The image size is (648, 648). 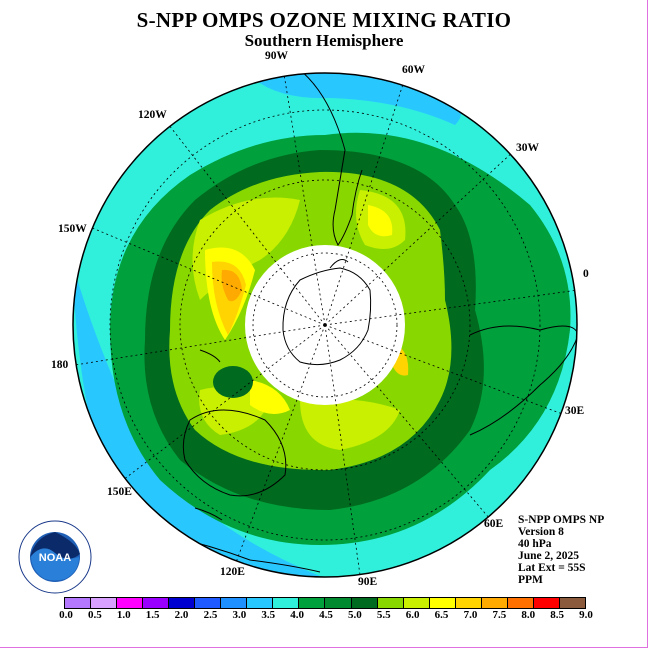 I want to click on colorbar-tick-label: 3.0, so click(x=239, y=615).